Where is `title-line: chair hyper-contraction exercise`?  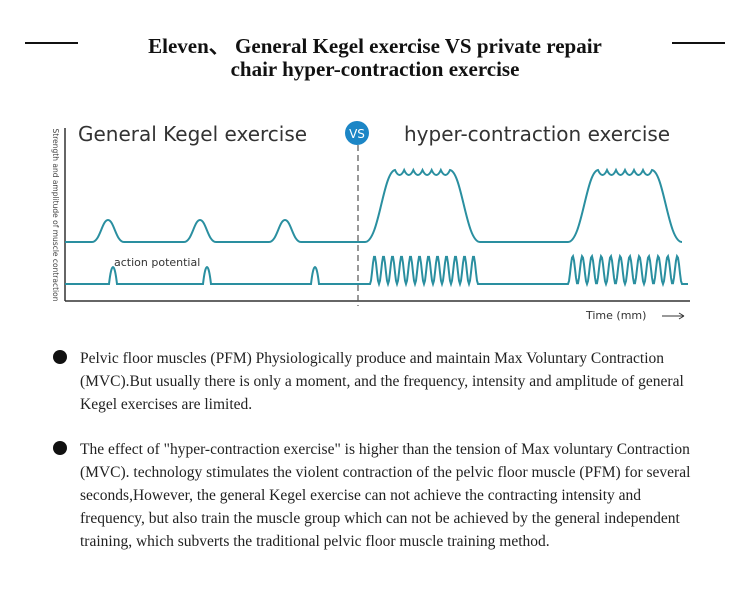 title-line: chair hyper-contraction exercise is located at coordinates (375, 69).